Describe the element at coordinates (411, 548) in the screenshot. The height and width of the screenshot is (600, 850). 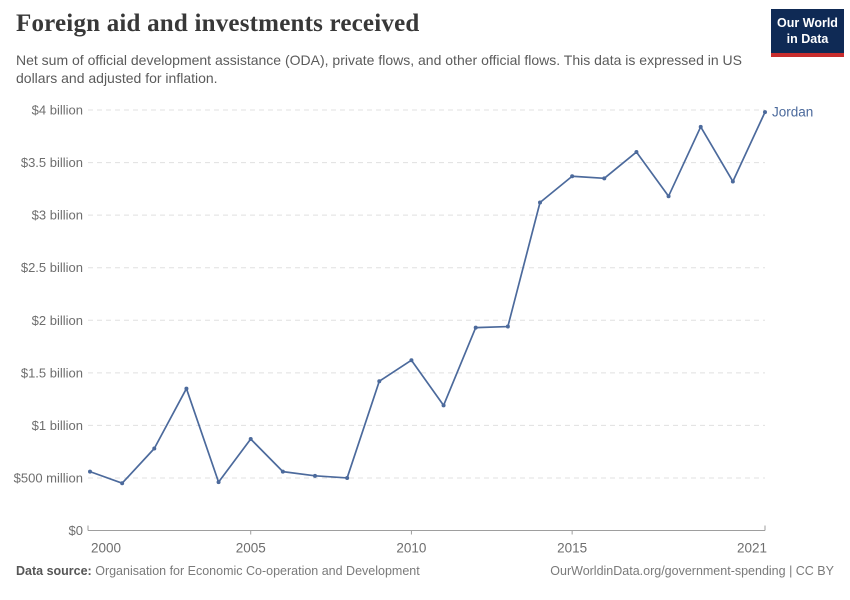
I see `x-axis-label: 2010` at that location.